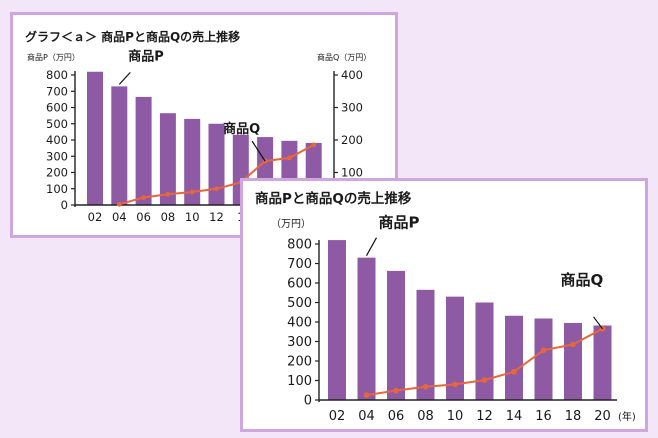 This screenshot has height=438, width=658. Describe the element at coordinates (514, 416) in the screenshot. I see `x-tick-label-14: 14` at that location.